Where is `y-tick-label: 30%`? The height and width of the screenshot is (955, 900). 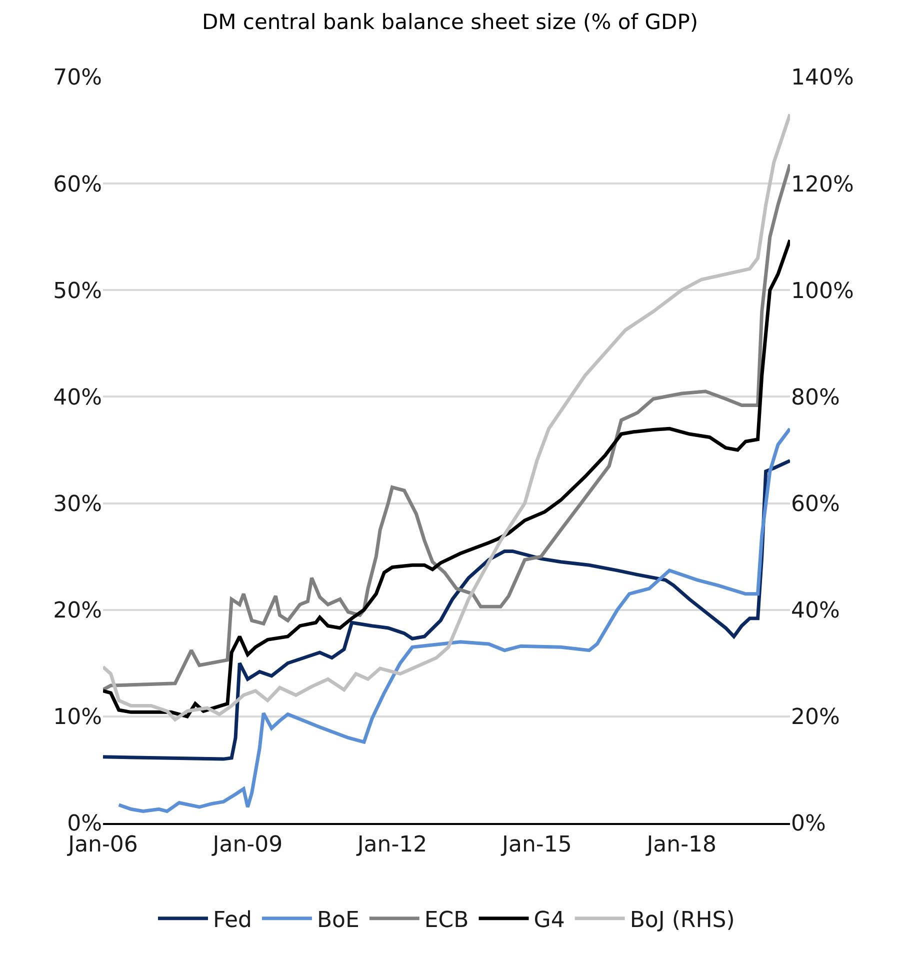
y-tick-label: 30% is located at coordinates (77, 504).